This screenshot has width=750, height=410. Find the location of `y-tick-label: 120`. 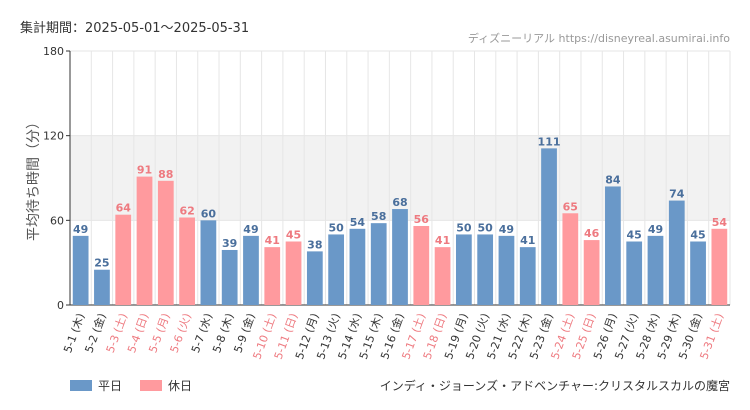

y-tick-label: 120 is located at coordinates (53, 136).